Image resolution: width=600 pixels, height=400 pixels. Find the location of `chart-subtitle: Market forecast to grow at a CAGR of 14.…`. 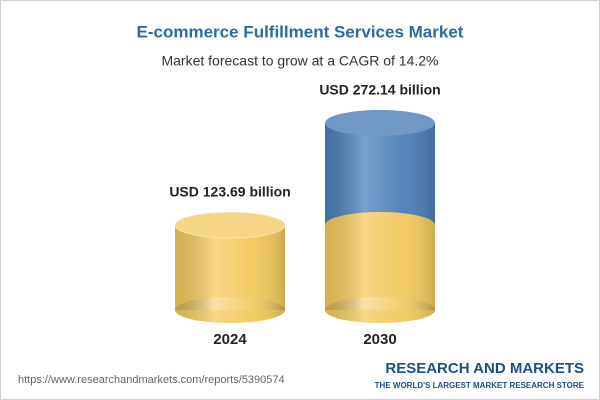

chart-subtitle: Market forecast to grow at a CAGR of 14.… is located at coordinates (299, 61).